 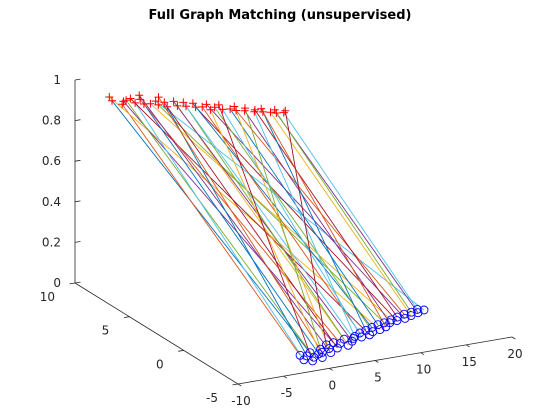 What do you see at coordinates (51, 161) in the screenshot?
I see `z-tick-label: 0.6` at bounding box center [51, 161].